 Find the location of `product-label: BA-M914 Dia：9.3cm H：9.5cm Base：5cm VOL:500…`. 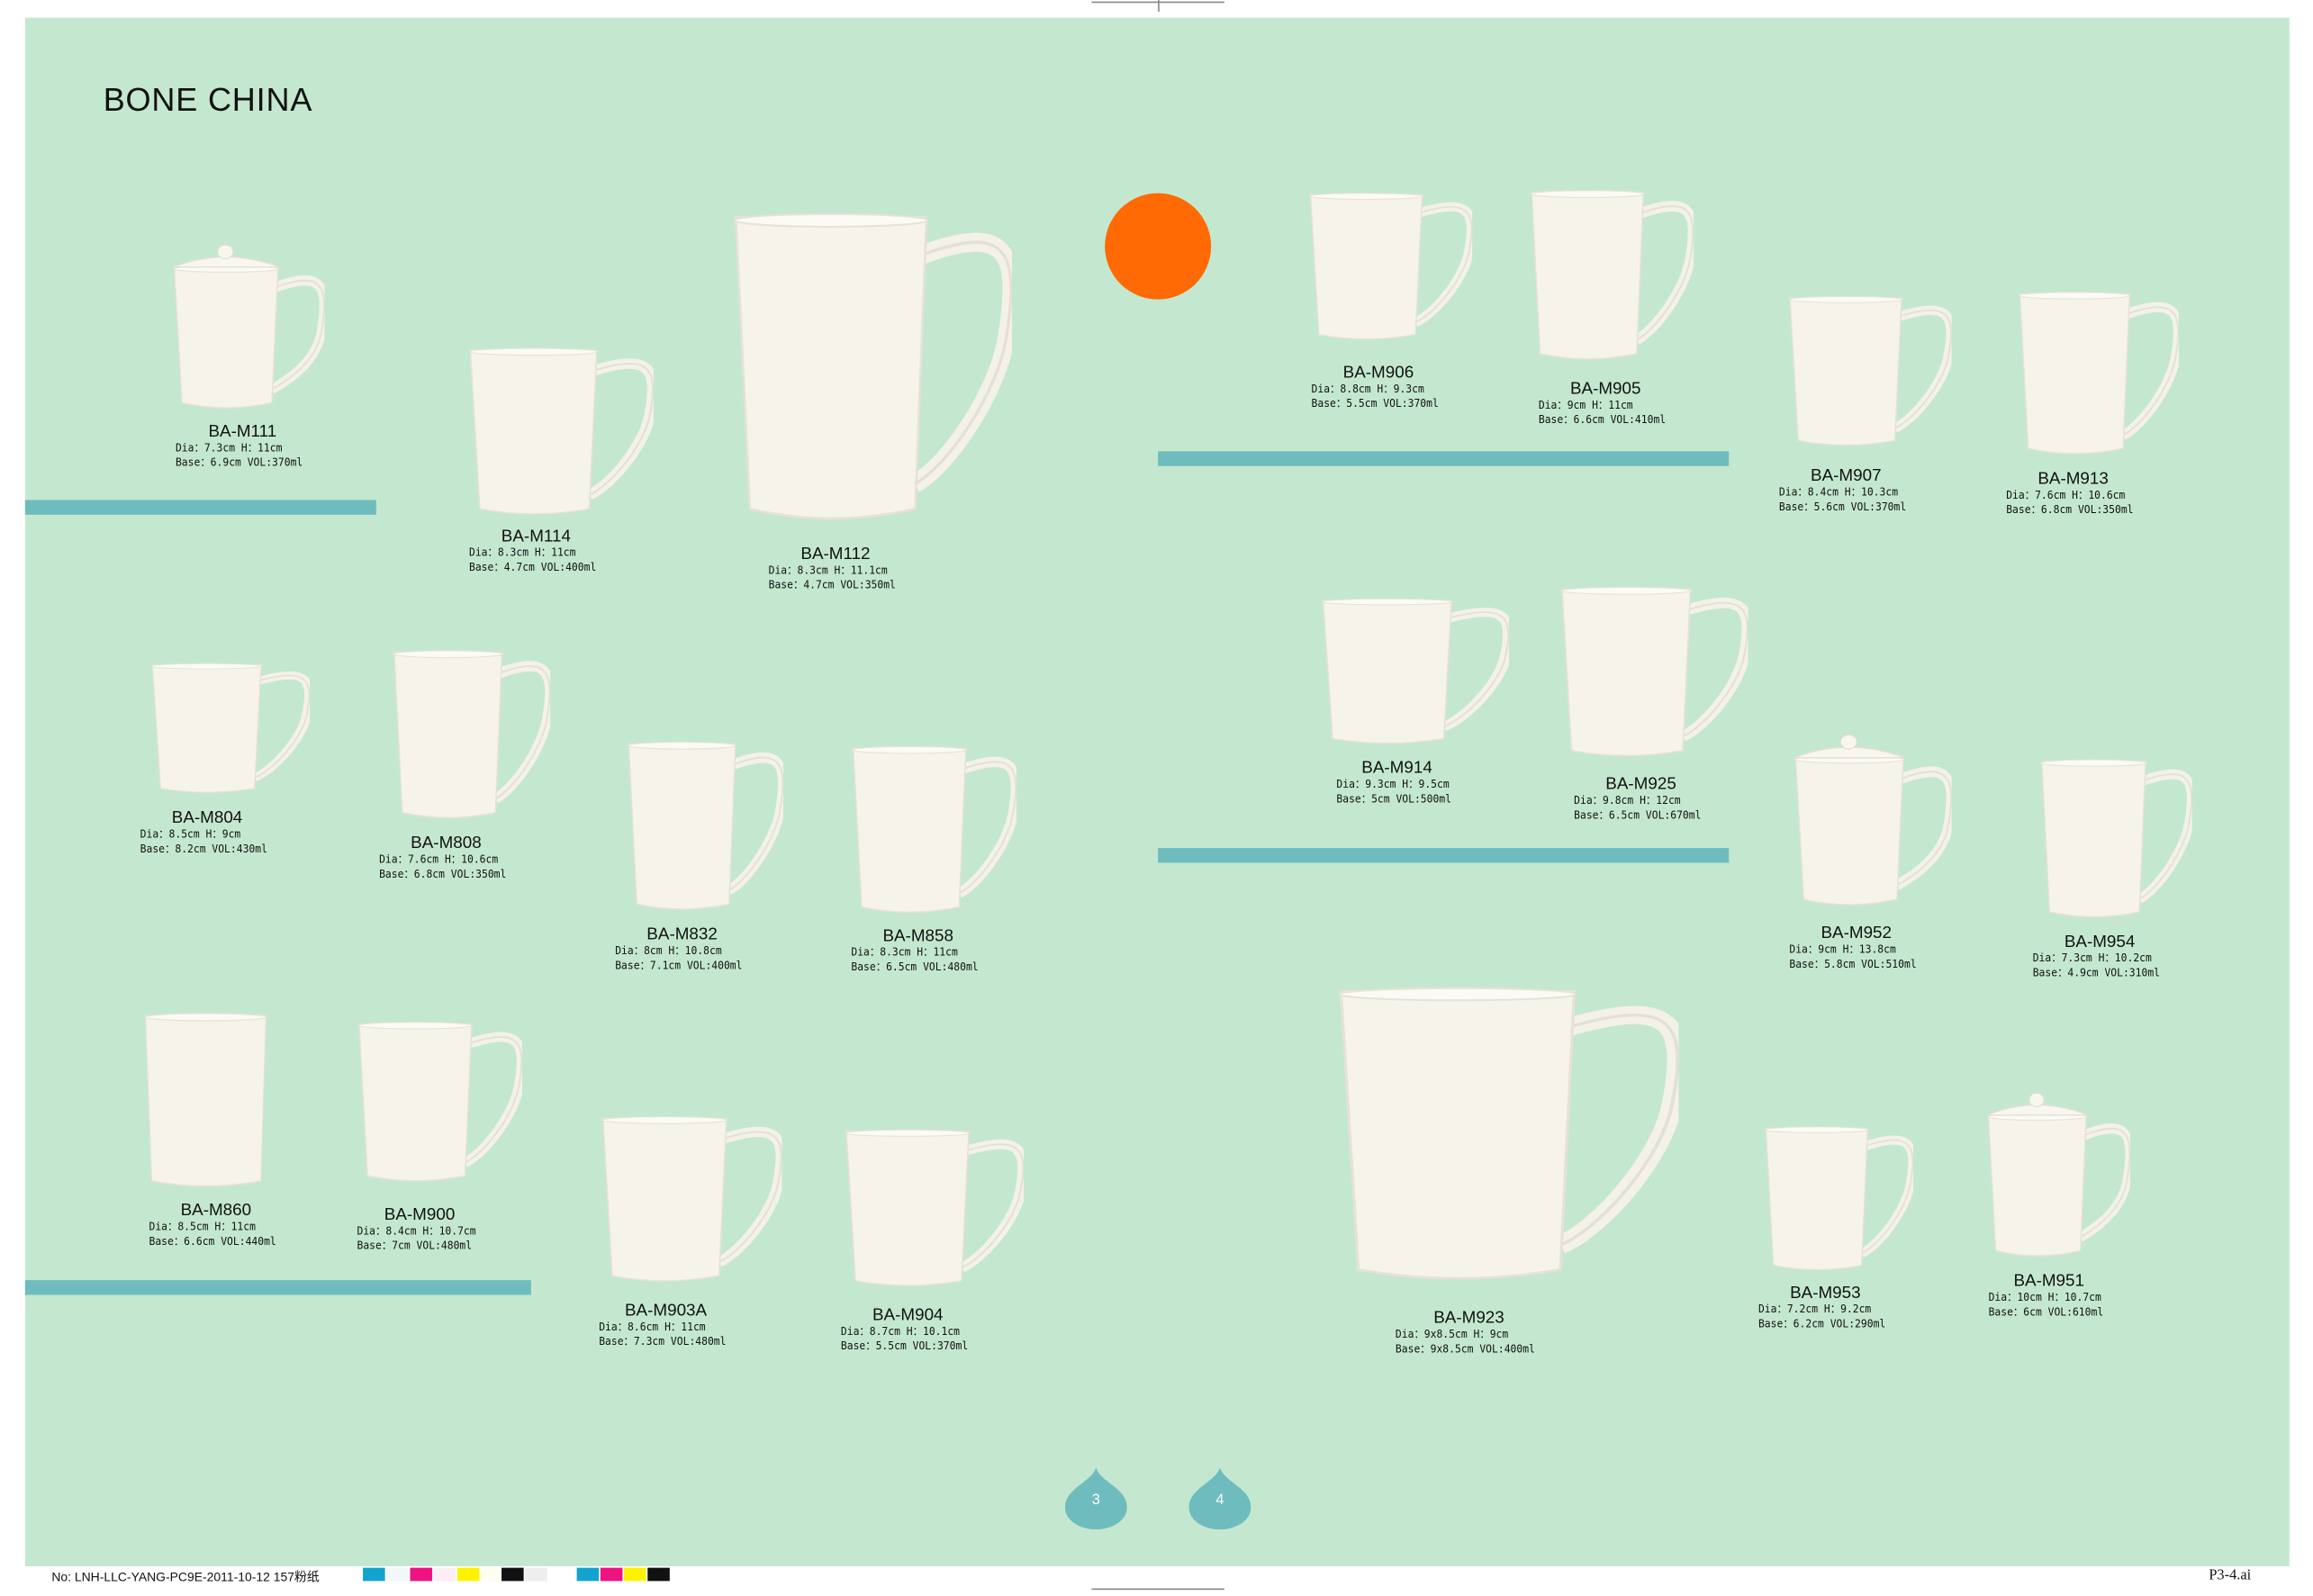

product-label: BA-M914 Dia：9.3cm H：9.5cm Base：5cm VOL:500… is located at coordinates (1397, 783).